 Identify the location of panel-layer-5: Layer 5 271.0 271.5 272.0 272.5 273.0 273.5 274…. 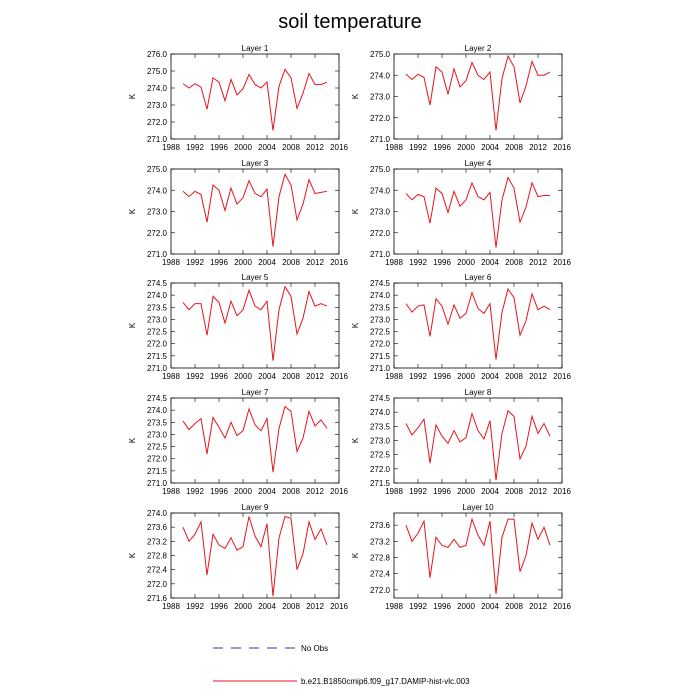
(238, 327).